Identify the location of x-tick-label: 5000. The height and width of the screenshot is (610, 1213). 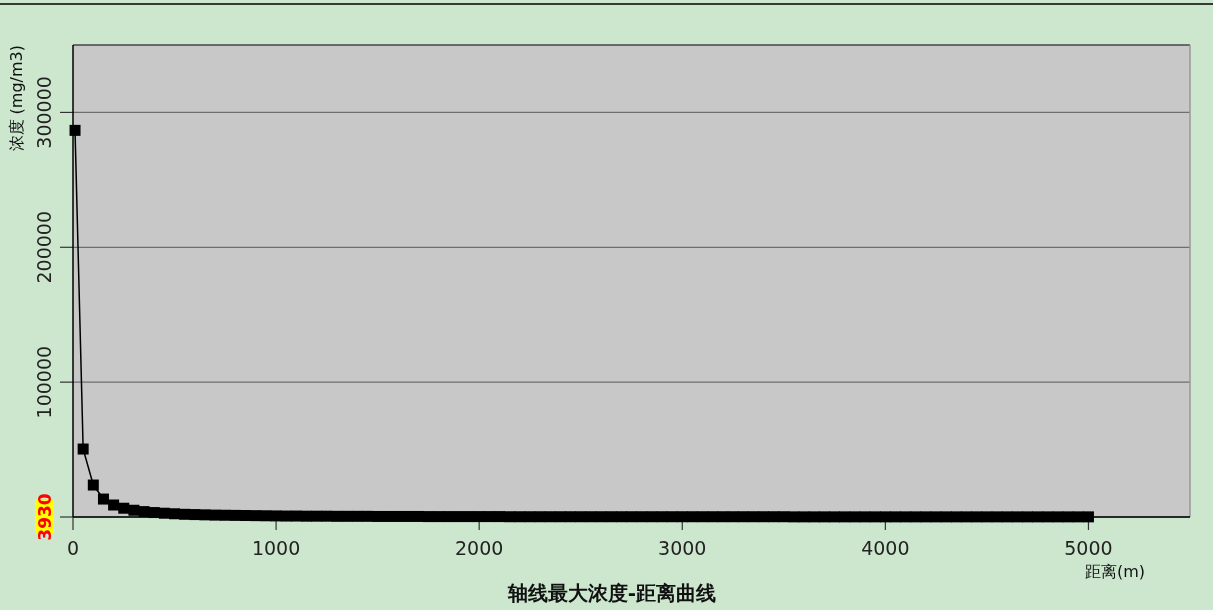
(1088, 548).